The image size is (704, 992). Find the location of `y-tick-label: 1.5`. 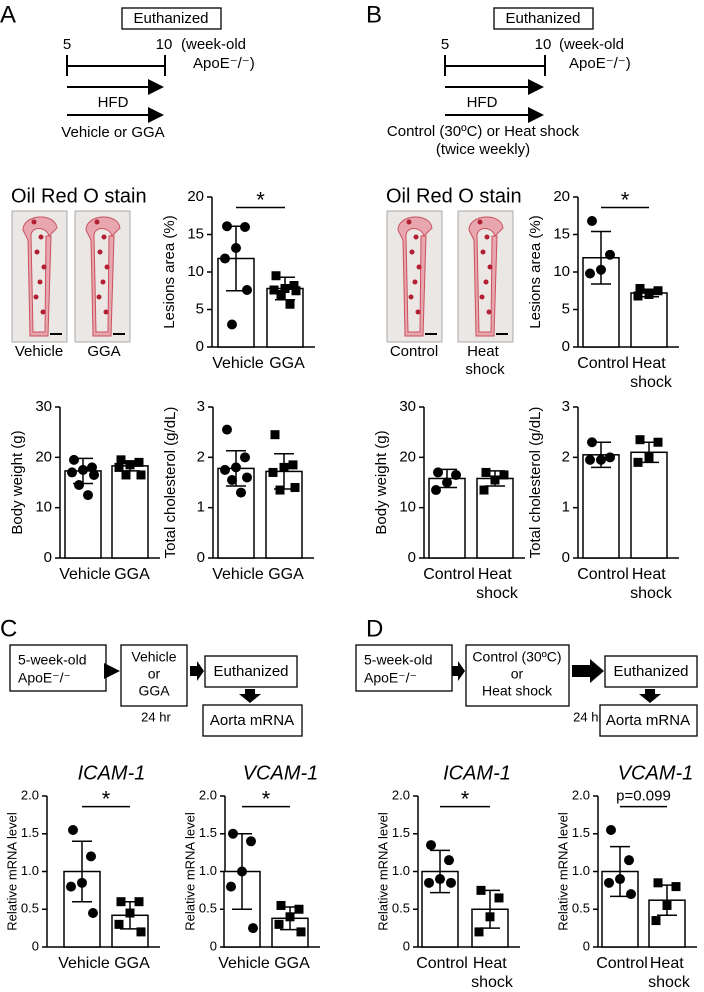

y-tick-label: 1.5 is located at coordinates (581, 832).